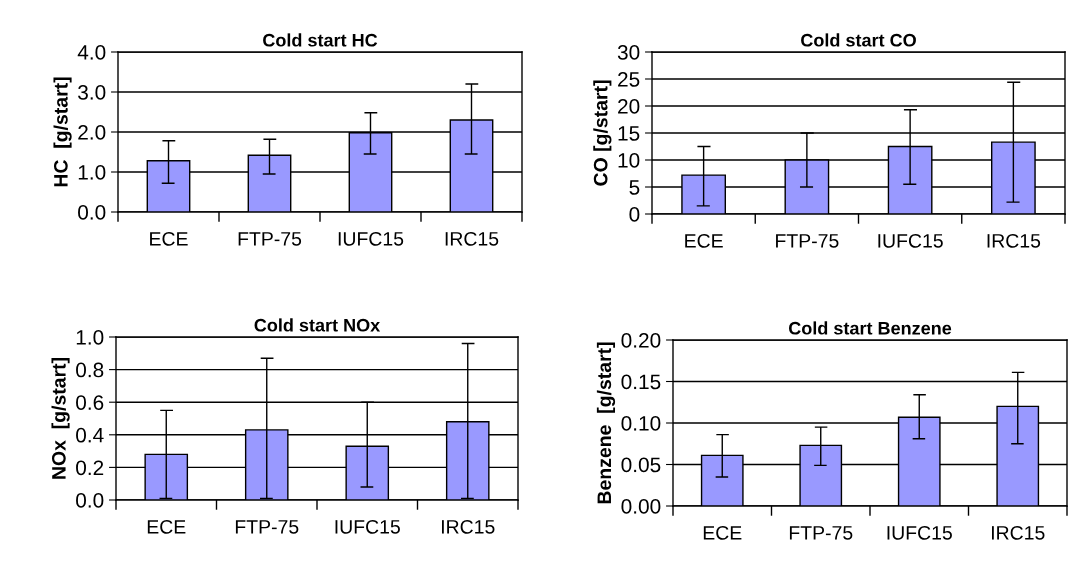 Image resolution: width=1085 pixels, height=562 pixels. What do you see at coordinates (870, 328) in the screenshot?
I see `chart-title: Cold start Benzene` at bounding box center [870, 328].